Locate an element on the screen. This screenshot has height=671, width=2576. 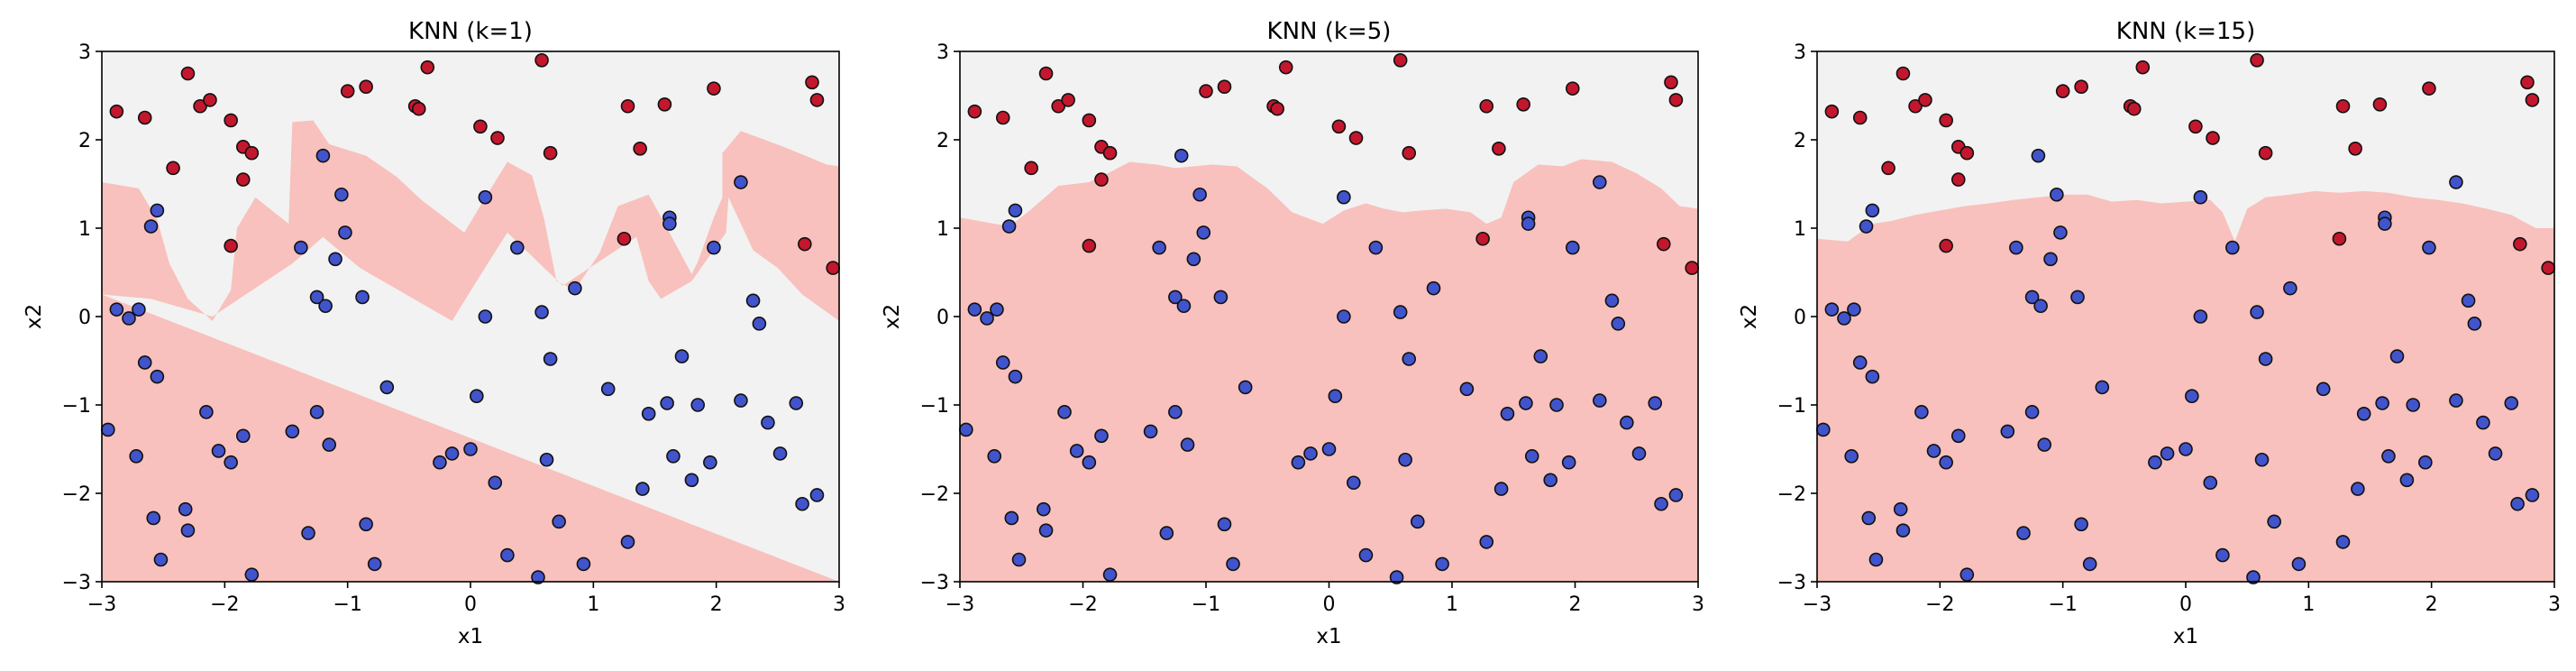
chart-title: KNN (k=1) is located at coordinates (470, 31).